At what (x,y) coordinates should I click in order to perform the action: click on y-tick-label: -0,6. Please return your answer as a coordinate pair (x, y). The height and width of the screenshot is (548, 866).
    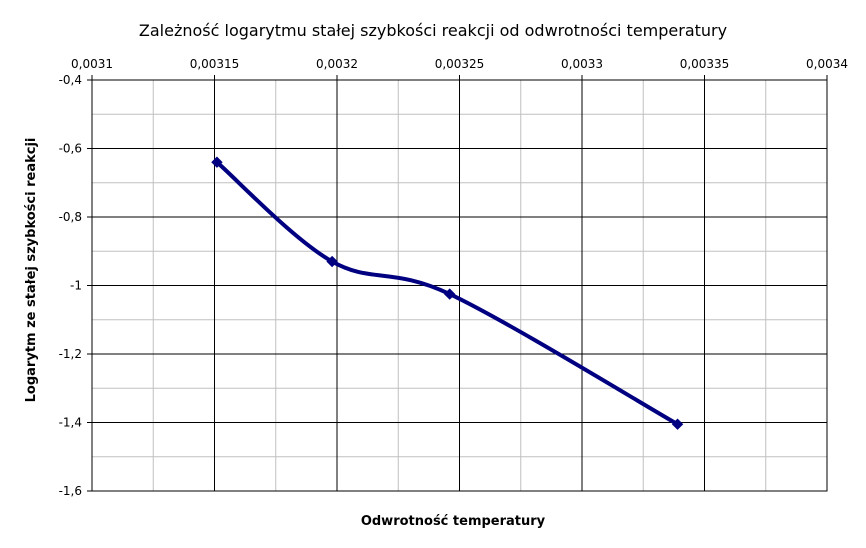
    Looking at the image, I should click on (70, 149).